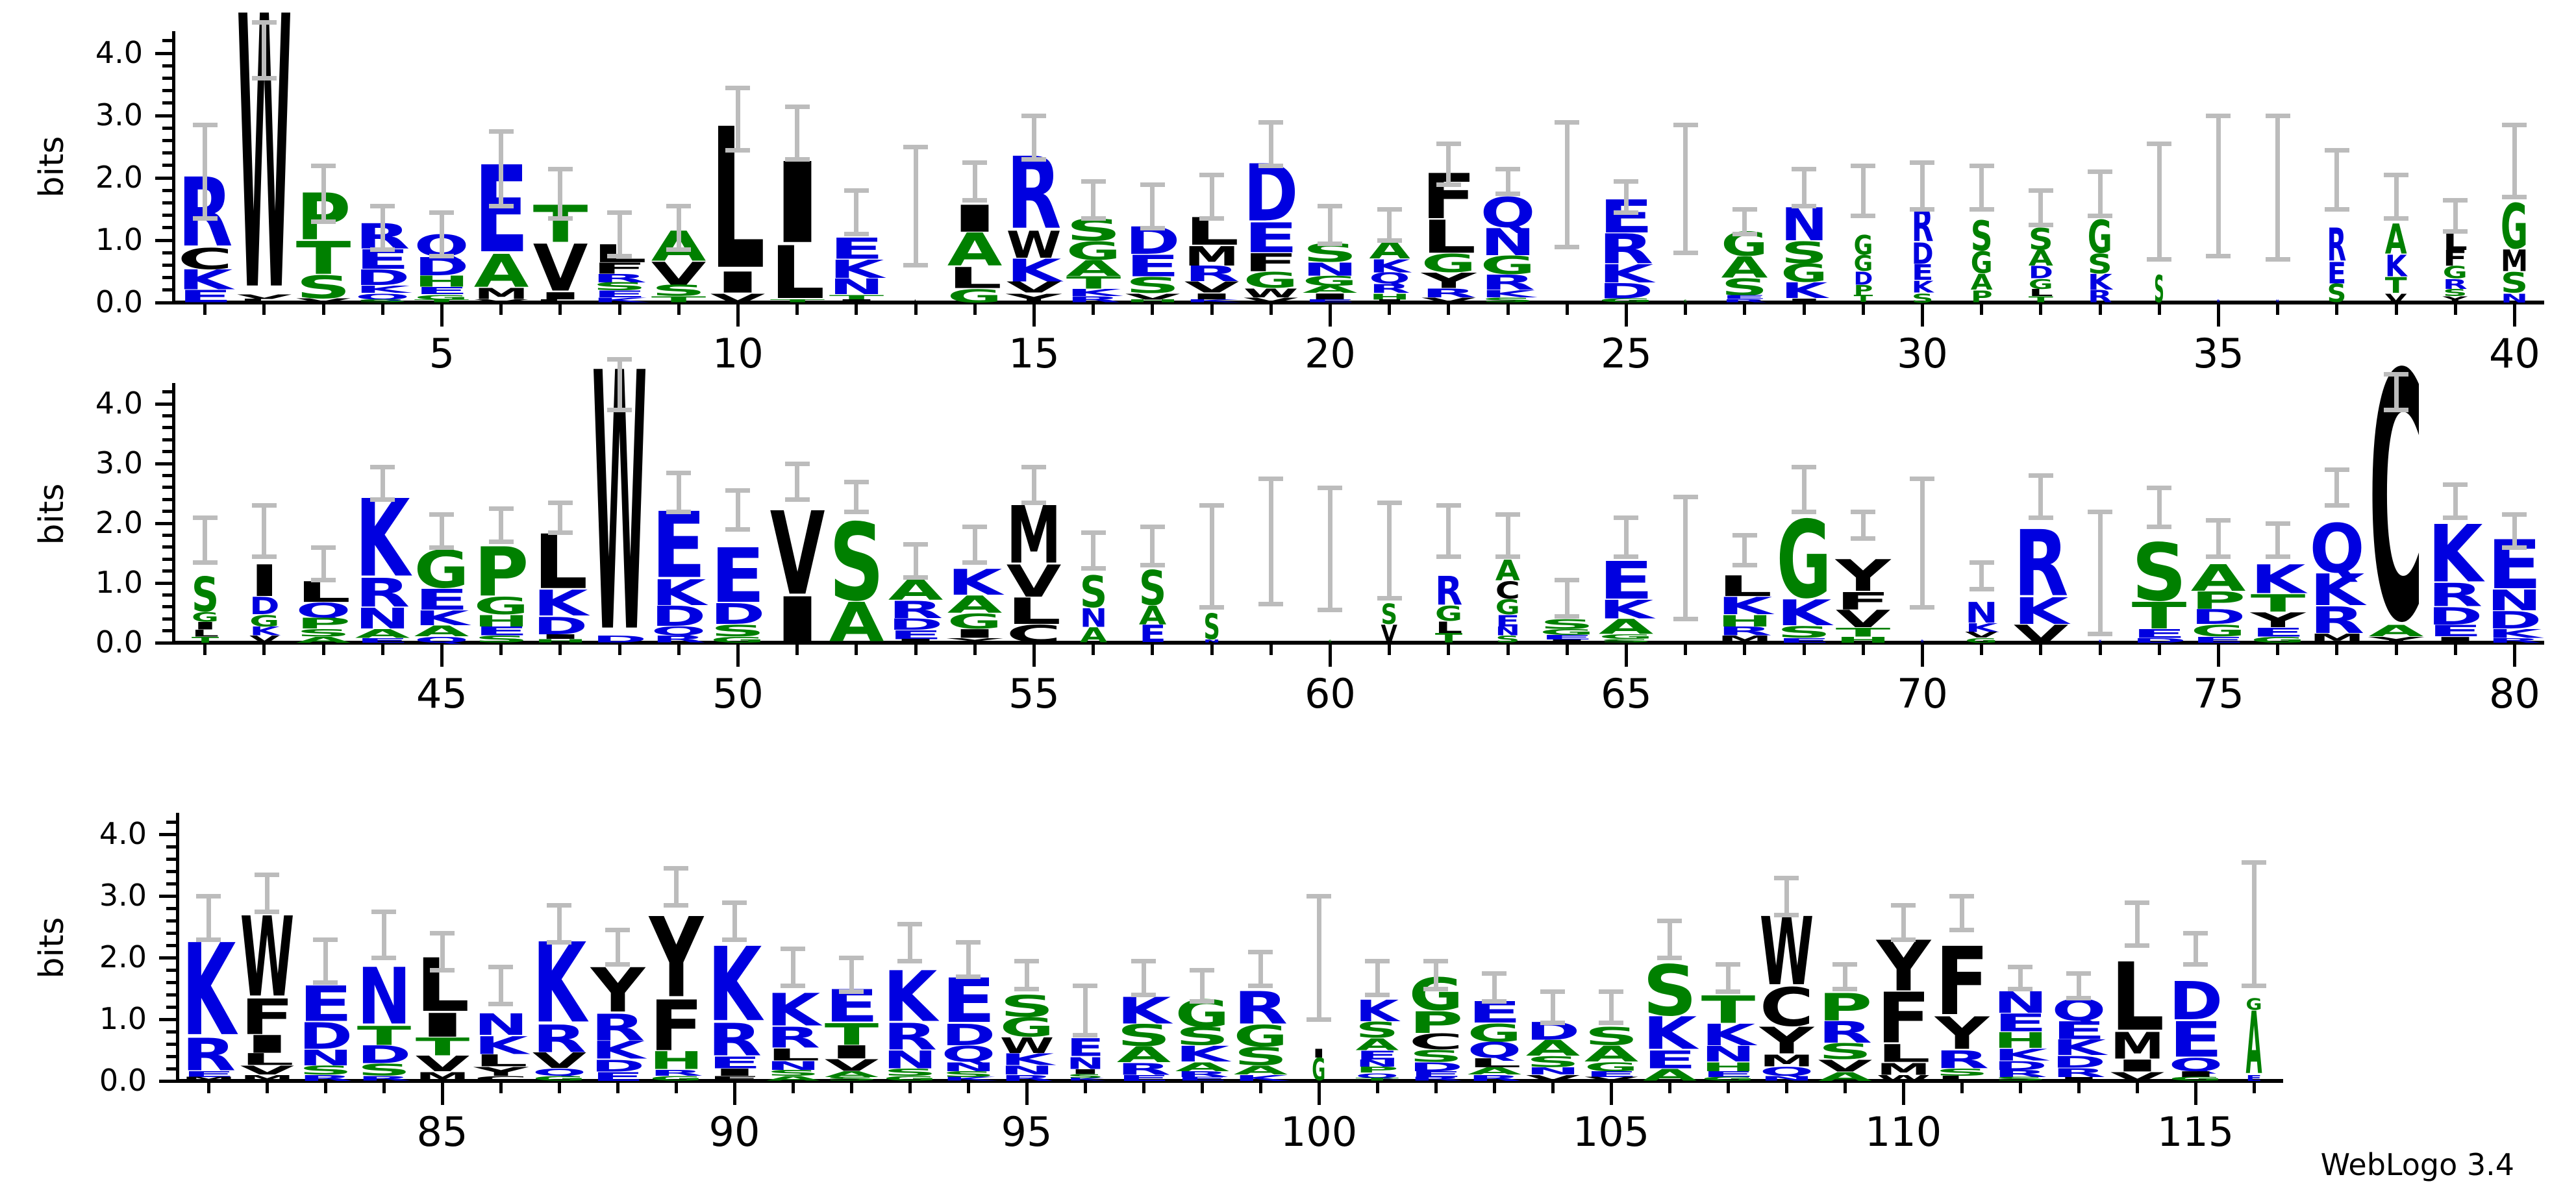 This screenshot has height=1190, width=2576. I want to click on svg-text: L, so click(797, 272).